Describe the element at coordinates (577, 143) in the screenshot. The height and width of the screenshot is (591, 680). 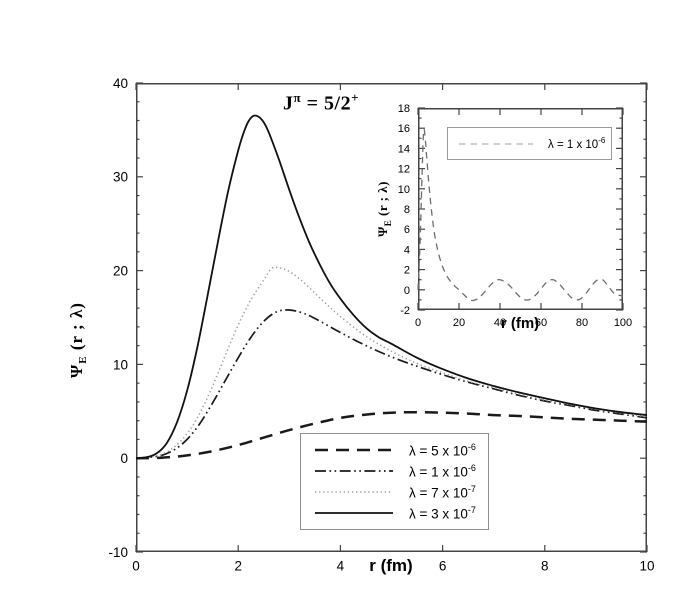
I see `inset-legend-label: λ = 1 x 10-6` at that location.